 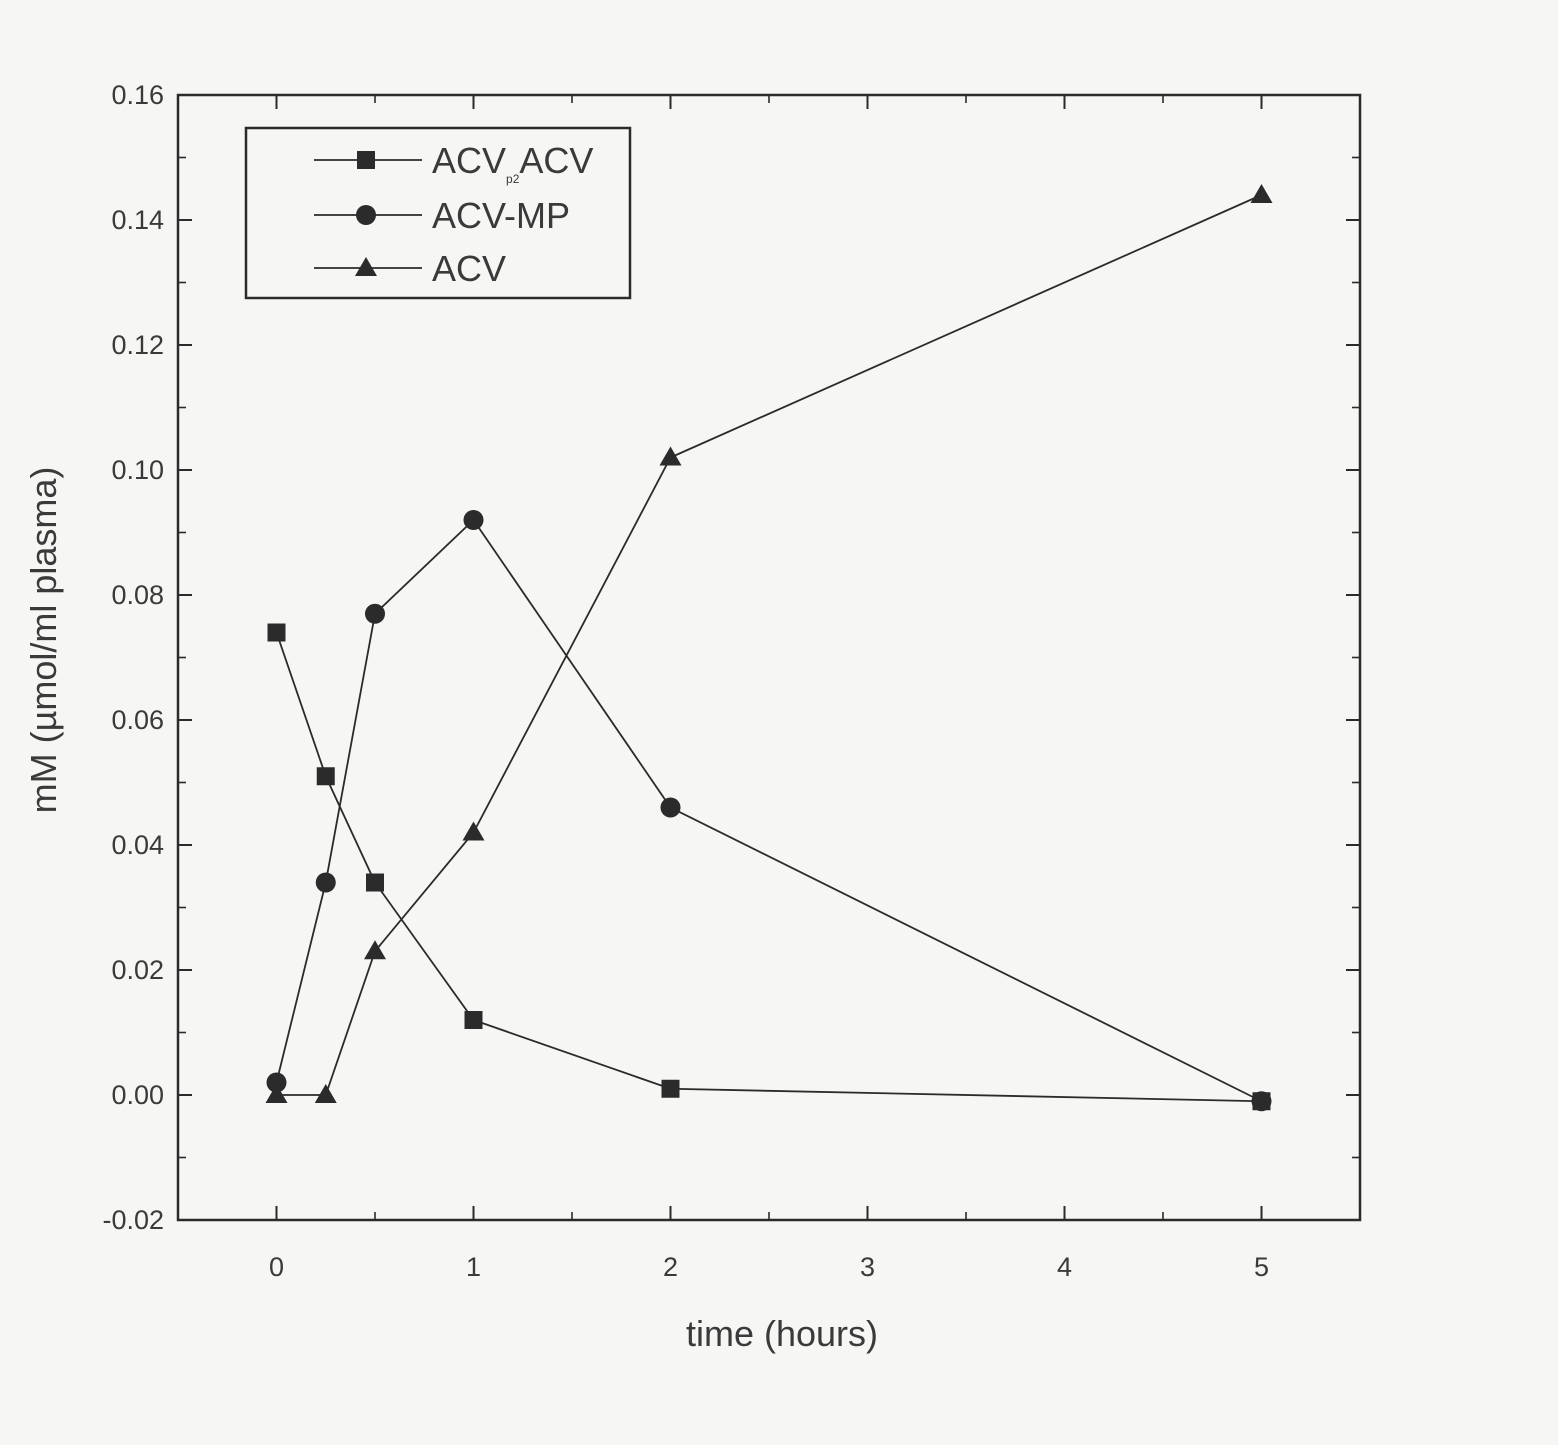 I want to click on y-tick-label: 0.12, so click(x=137, y=345).